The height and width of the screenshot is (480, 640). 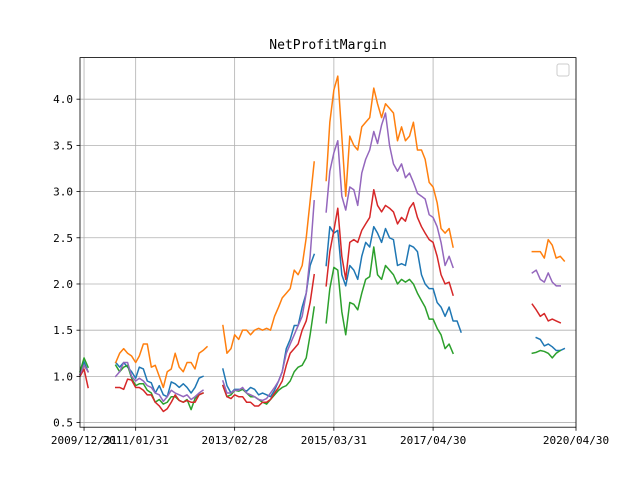 I want to click on x-tick-label: 2020/04/30, so click(x=576, y=440).